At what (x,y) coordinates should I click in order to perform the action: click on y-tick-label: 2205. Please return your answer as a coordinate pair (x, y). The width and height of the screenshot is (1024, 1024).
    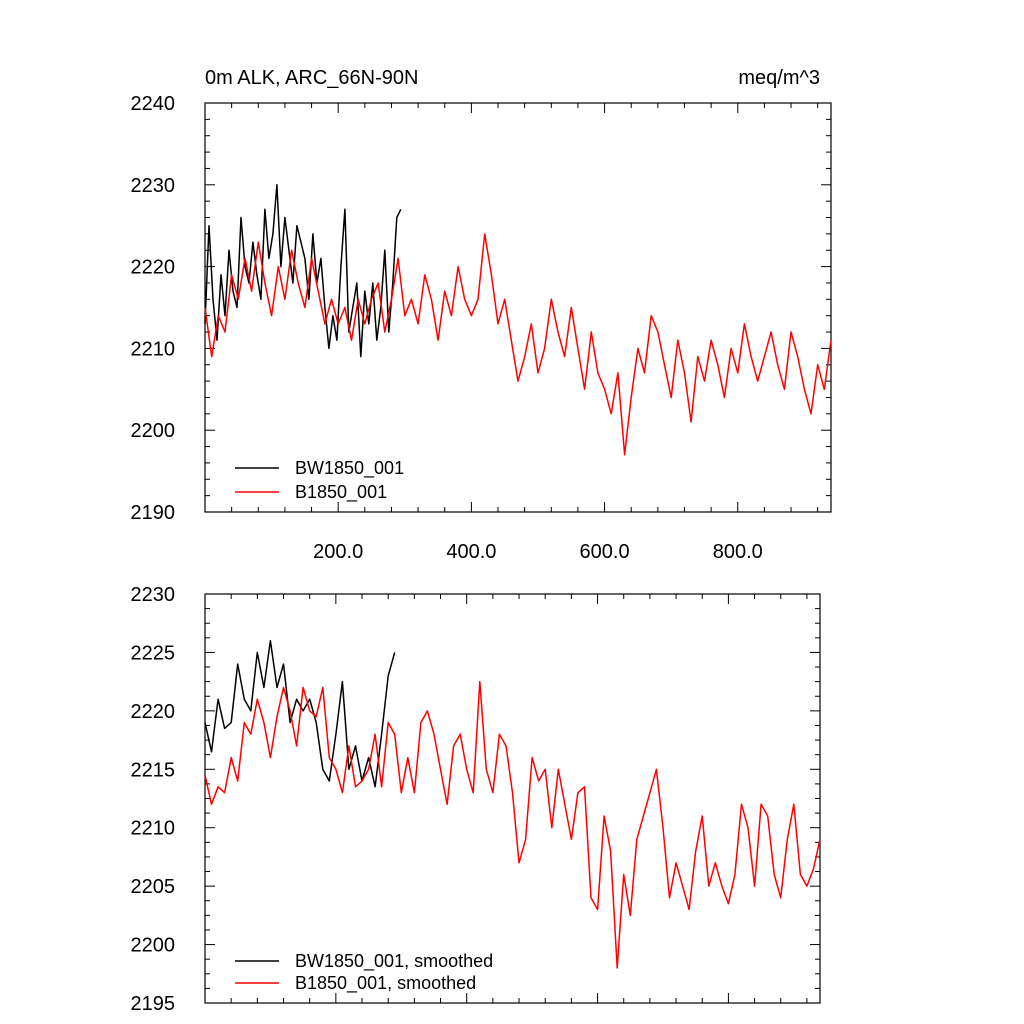
    Looking at the image, I should click on (153, 887).